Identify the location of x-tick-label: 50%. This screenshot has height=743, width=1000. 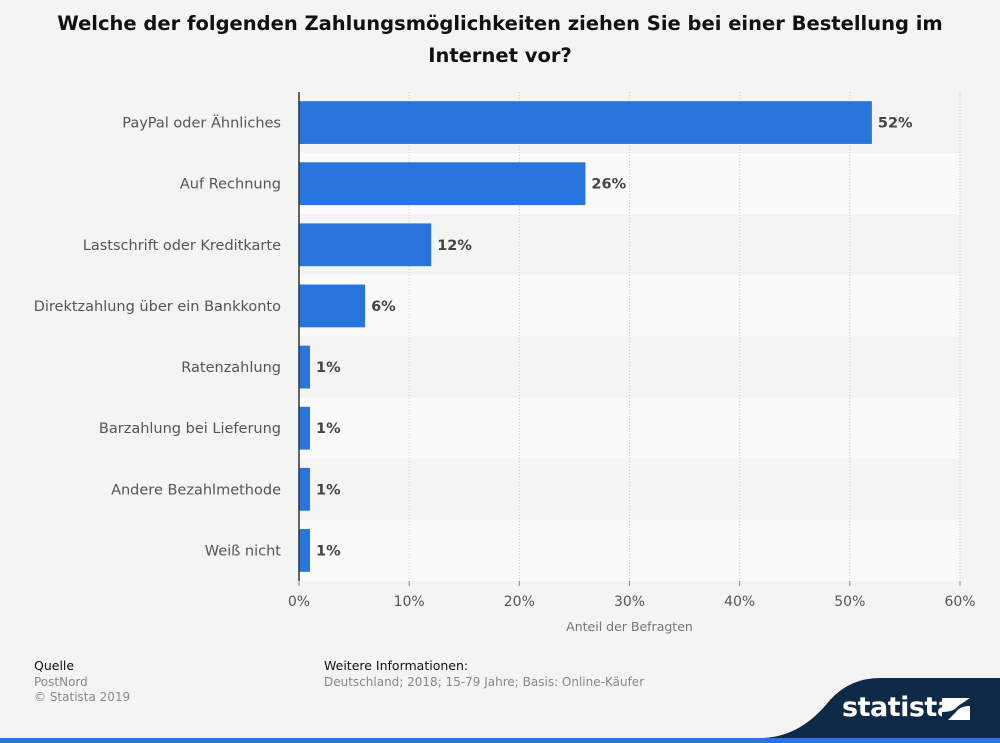
(849, 602).